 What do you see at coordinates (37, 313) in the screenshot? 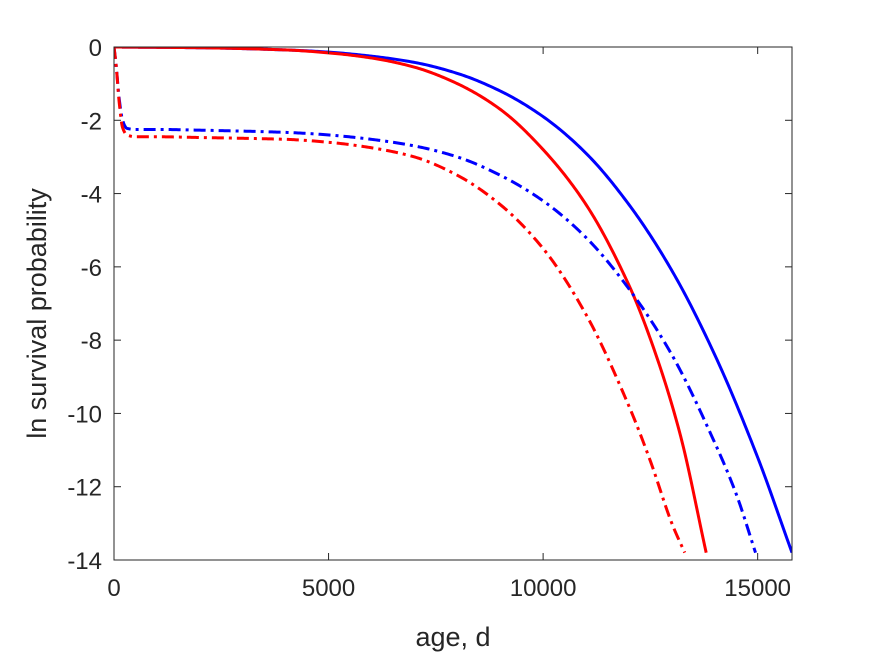
I see `y-axis-title: ln survival probability` at bounding box center [37, 313].